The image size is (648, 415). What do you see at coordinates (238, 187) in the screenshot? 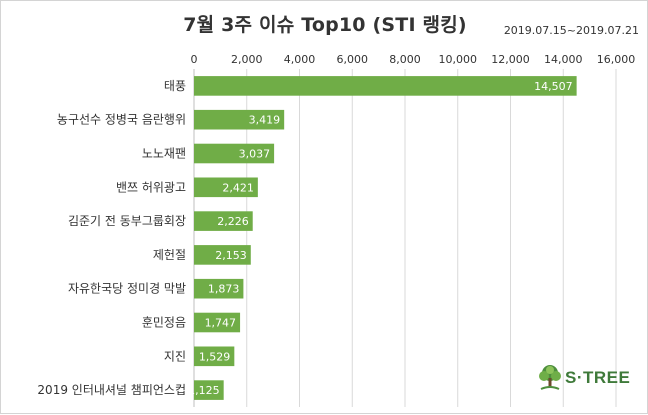
I see `value-label: 2,421` at bounding box center [238, 187].